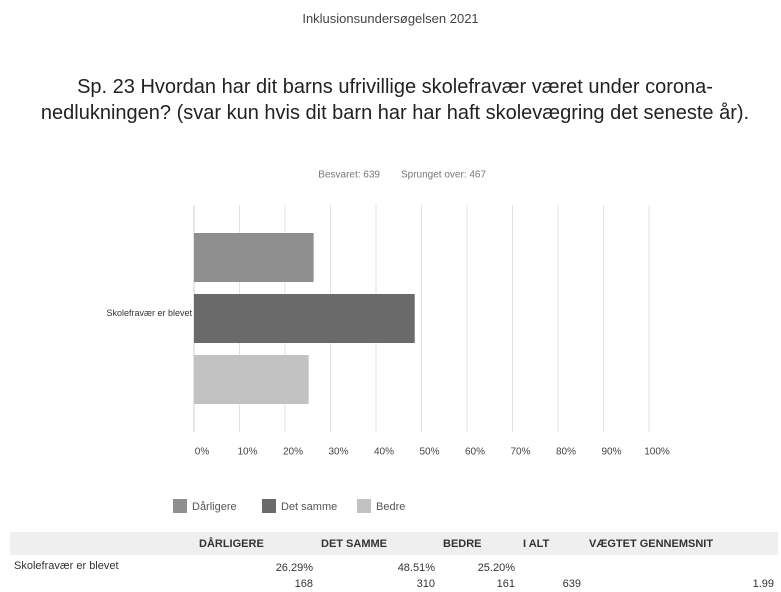  I want to click on x-tick-label: 30%, so click(338, 452).